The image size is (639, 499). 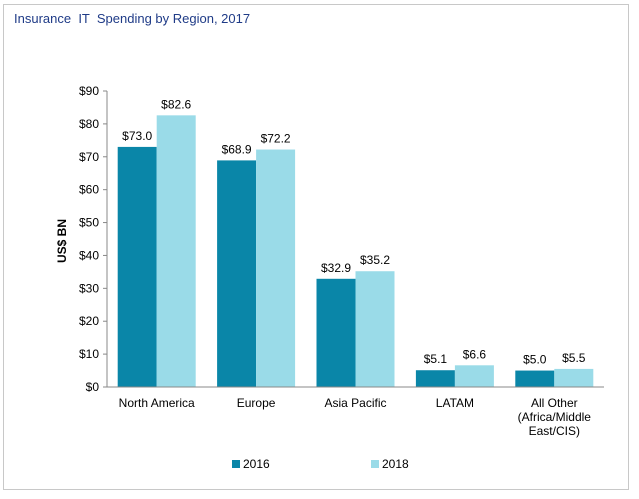 I want to click on y-tick-label: $60, so click(x=89, y=190).